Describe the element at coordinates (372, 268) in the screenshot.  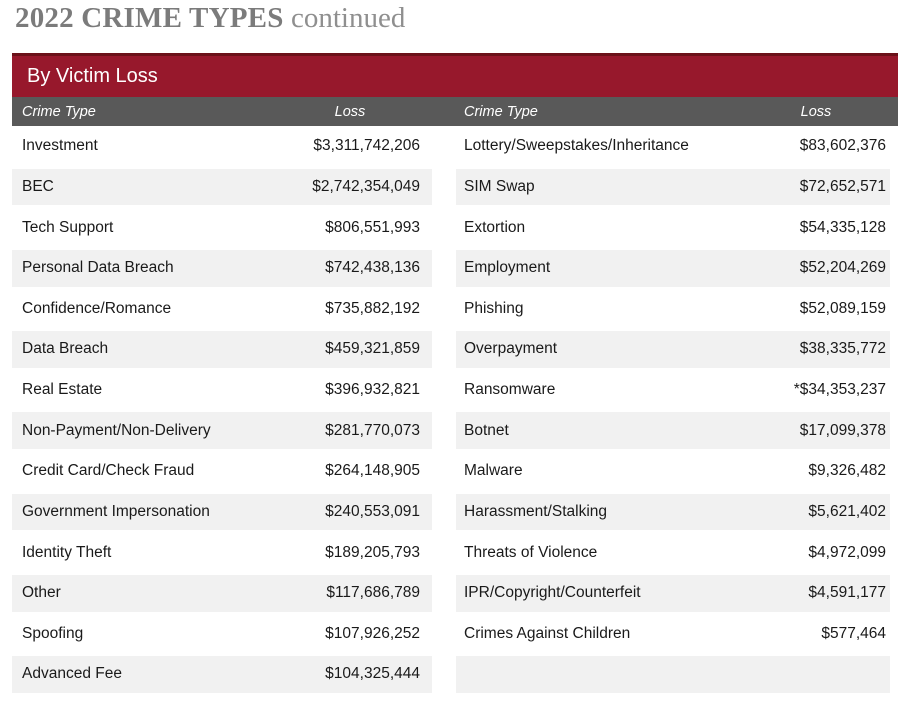
I see `loss-value-cell: $742,438,136` at that location.